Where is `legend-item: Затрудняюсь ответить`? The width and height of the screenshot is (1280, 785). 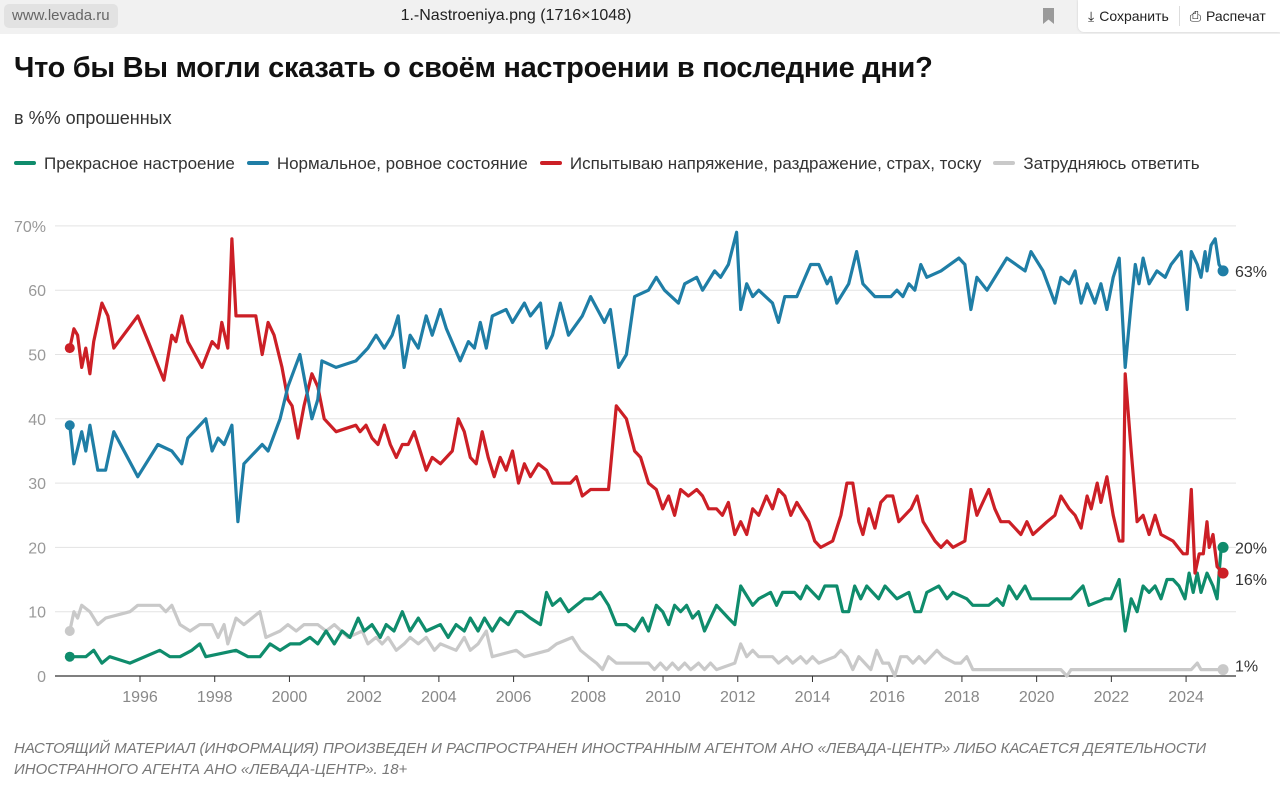
legend-item: Затрудняюсь ответить is located at coordinates (1096, 164).